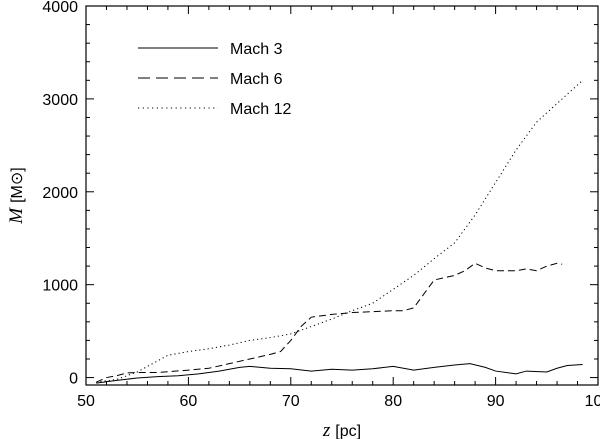 Image resolution: width=600 pixels, height=439 pixels. Describe the element at coordinates (86, 401) in the screenshot. I see `x-tick-label: 50` at that location.